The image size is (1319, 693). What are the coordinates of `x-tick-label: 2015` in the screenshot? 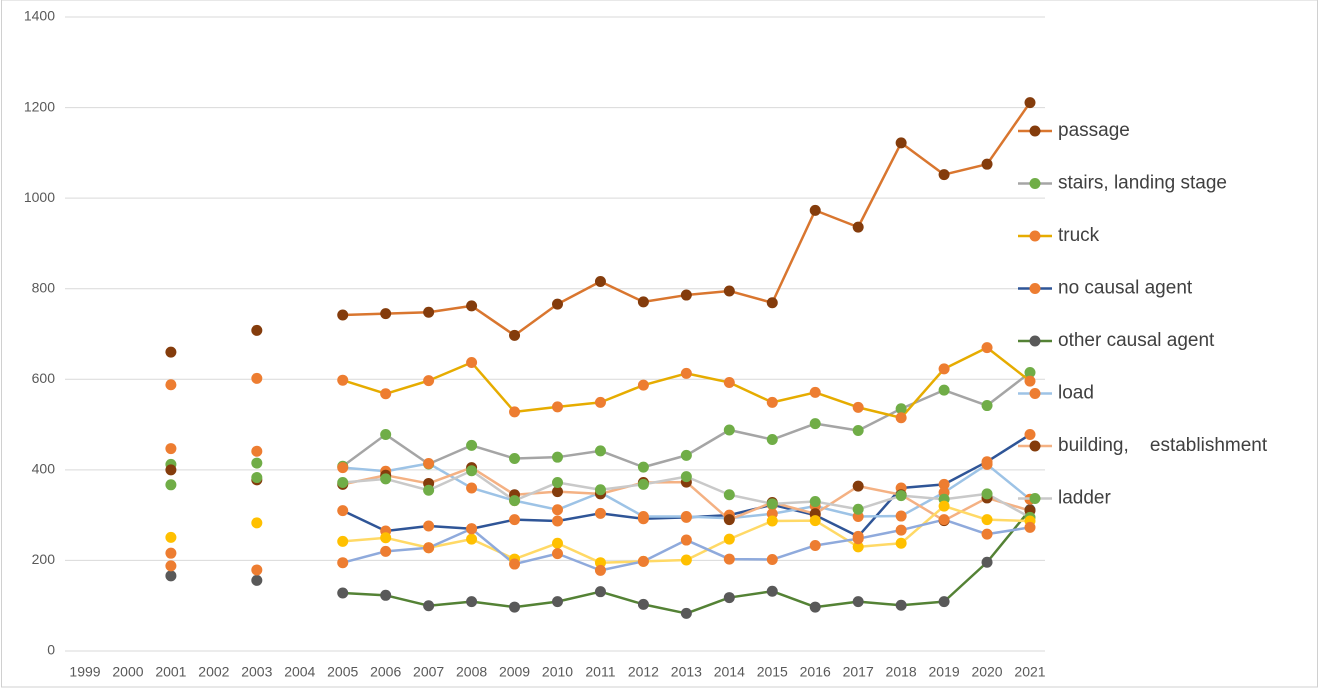 It's located at (772, 672).